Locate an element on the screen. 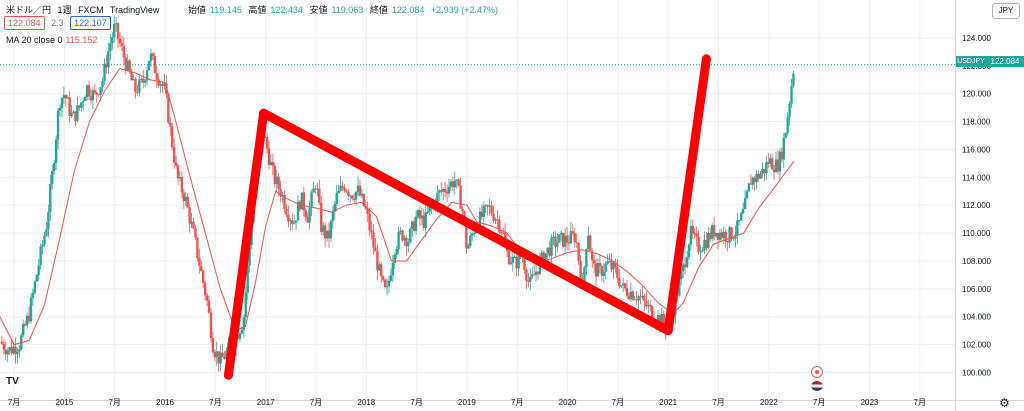 The height and width of the screenshot is (411, 1024). last-price-tag: 122.084 is located at coordinates (1005, 61).